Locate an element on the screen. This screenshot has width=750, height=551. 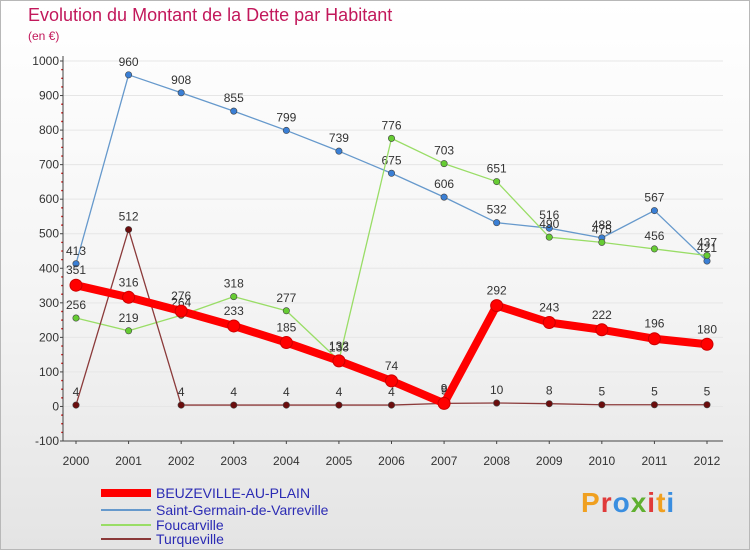
data-label: 567 is located at coordinates (654, 198).